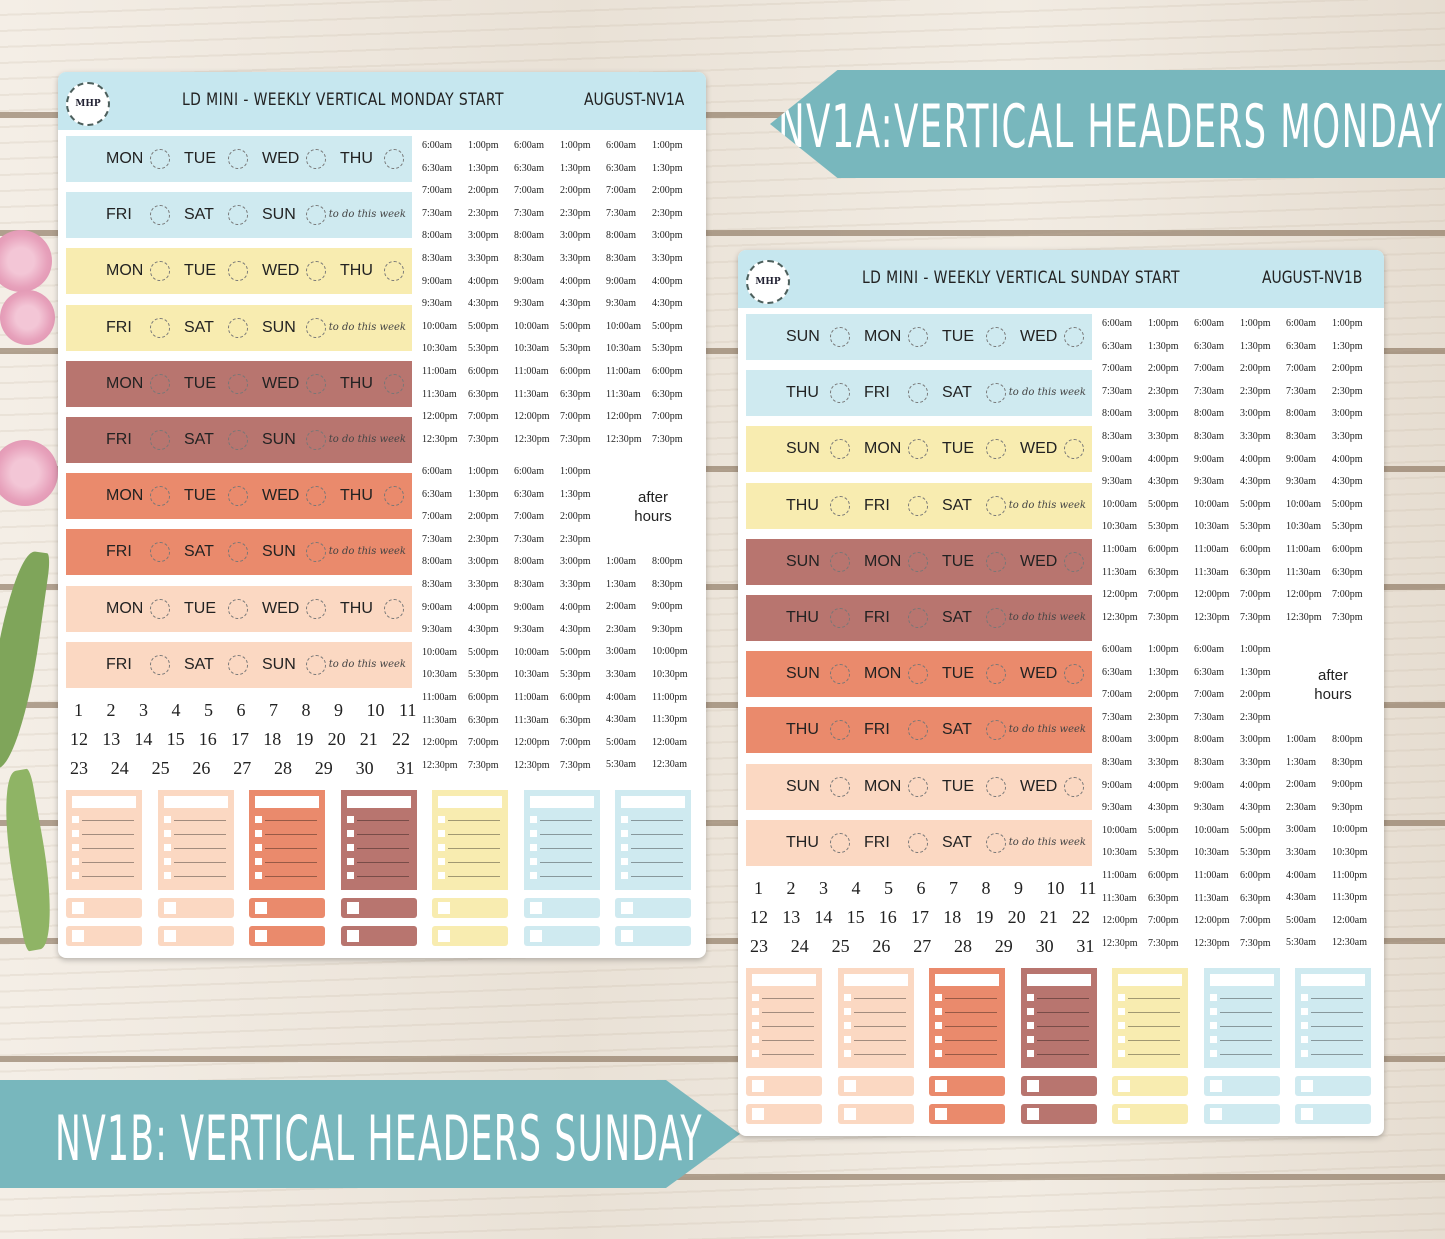  What do you see at coordinates (575, 517) in the screenshot?
I see `time-label: 2:00pm` at bounding box center [575, 517].